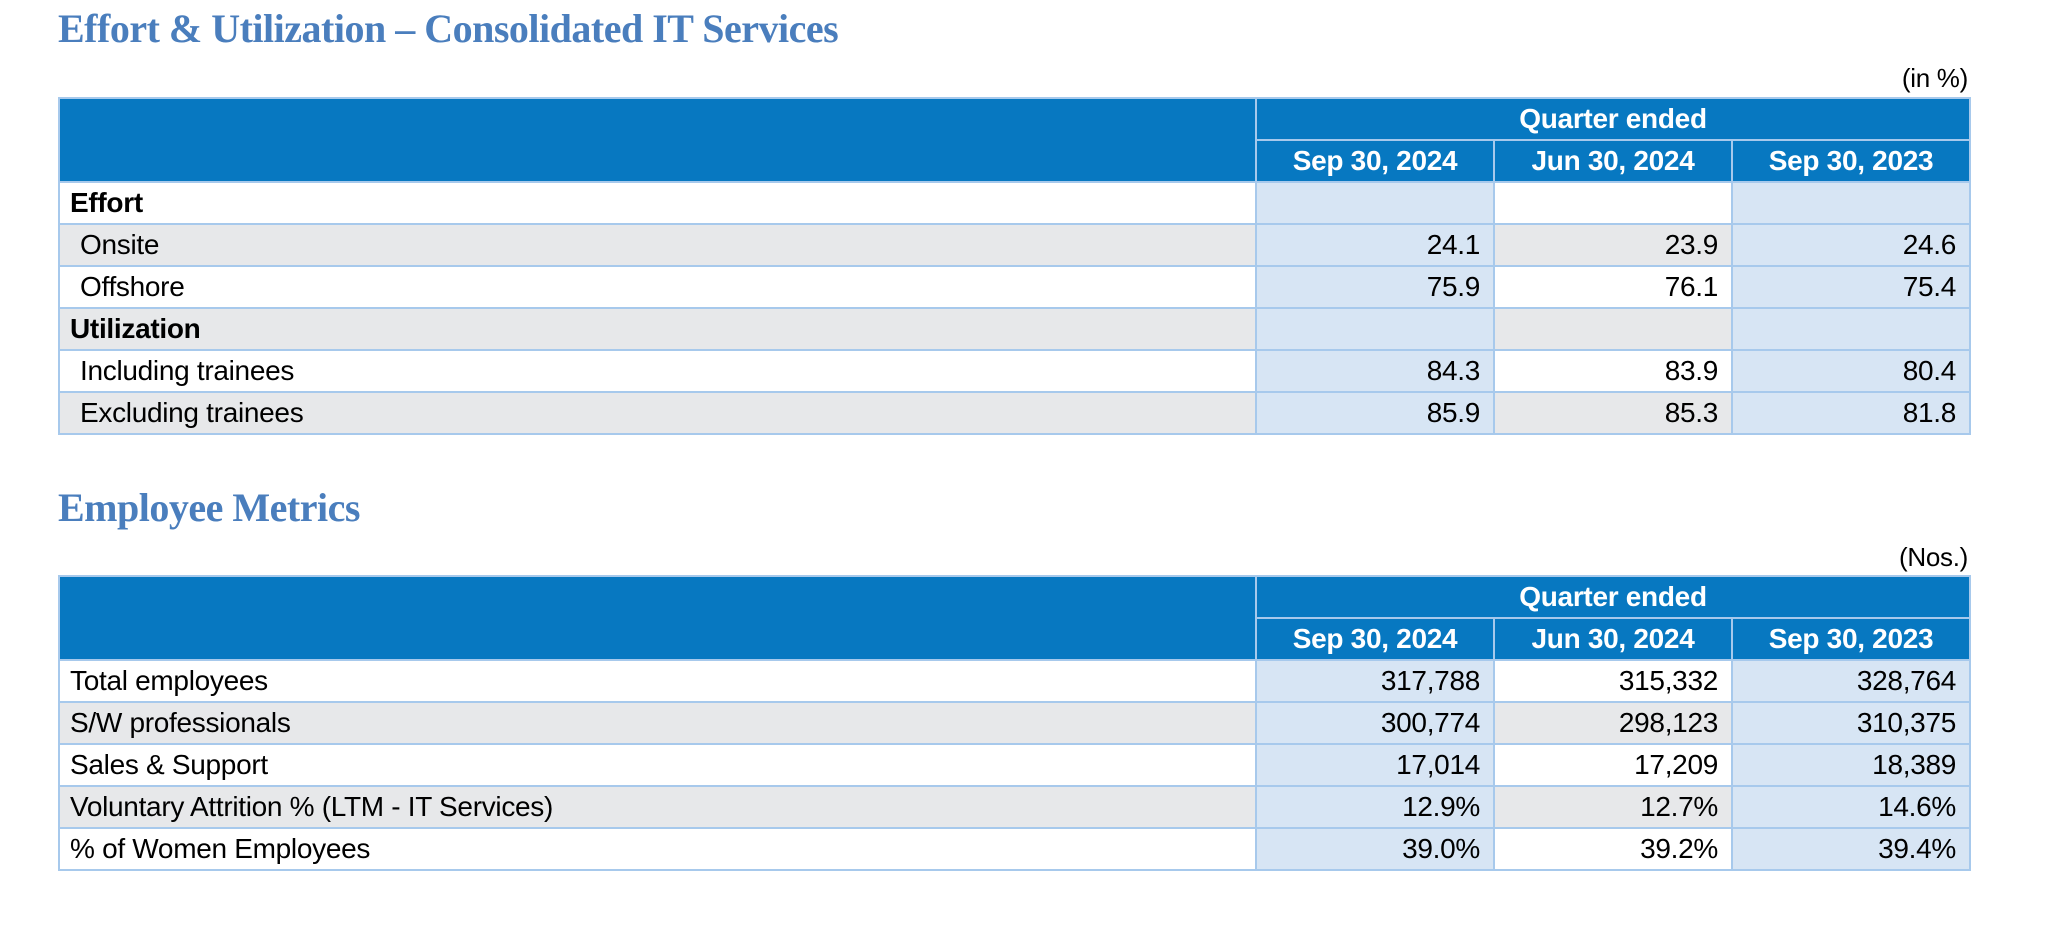 This screenshot has height=950, width=2058. I want to click on table-row-sales-support: Sales & Support 17,014 17,209 18,389, so click(1015, 765).